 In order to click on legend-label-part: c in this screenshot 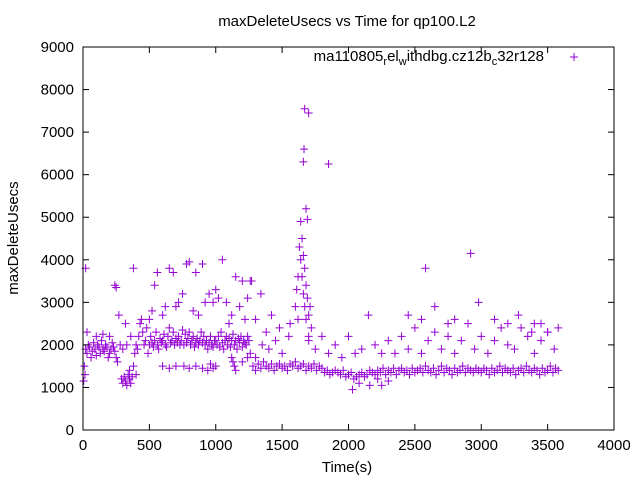, I will do `click(495, 62)`.